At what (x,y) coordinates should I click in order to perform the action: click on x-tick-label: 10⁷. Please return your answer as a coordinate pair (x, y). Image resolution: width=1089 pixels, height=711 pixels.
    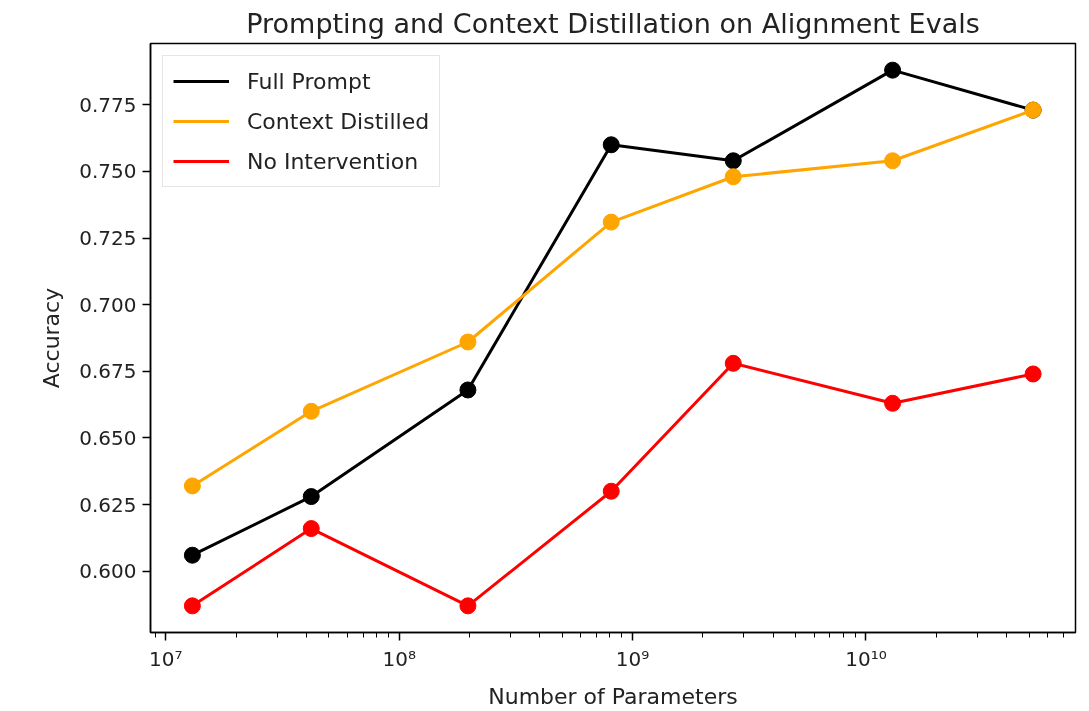
    Looking at the image, I should click on (166, 658).